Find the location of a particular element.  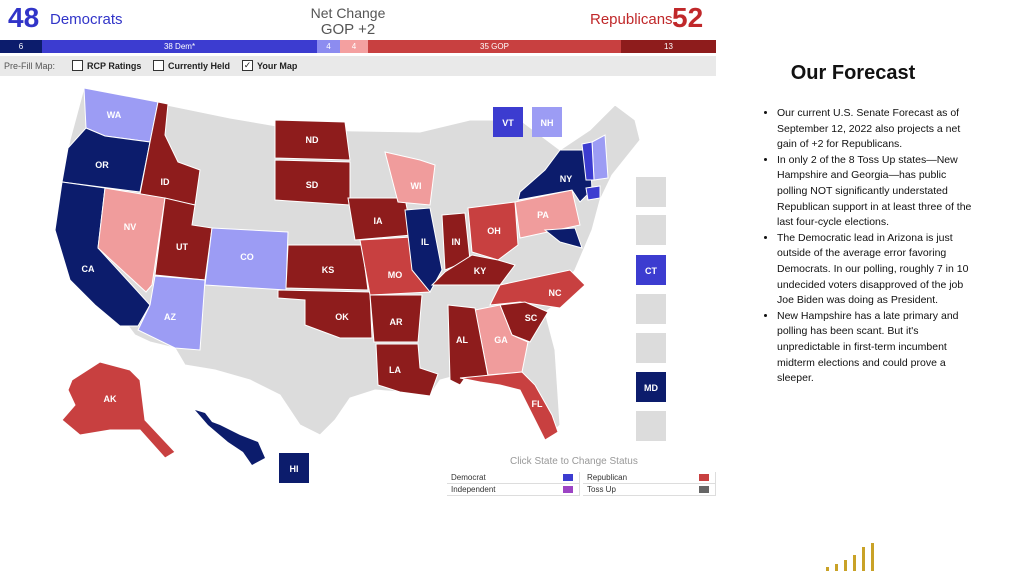

label-oh: OH is located at coordinates (494, 231).